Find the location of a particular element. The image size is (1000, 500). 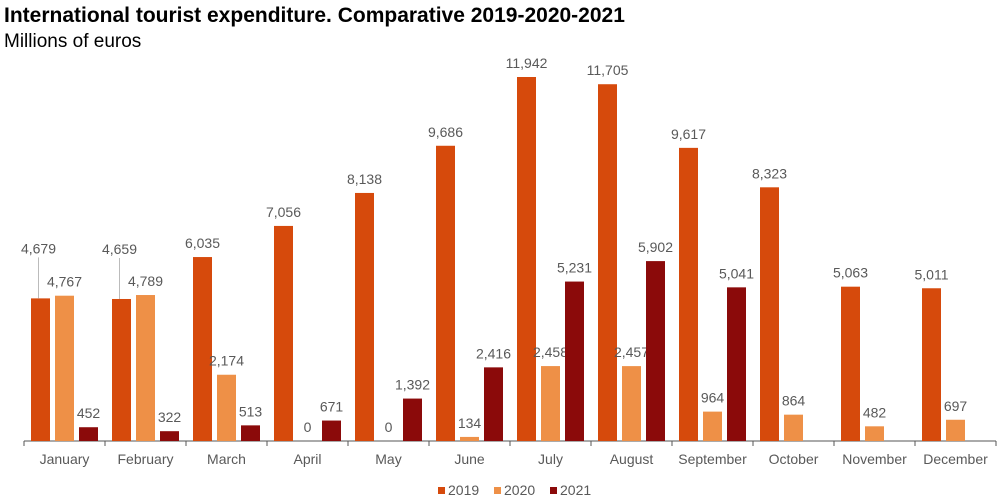

x-tick-label: March is located at coordinates (226, 459).